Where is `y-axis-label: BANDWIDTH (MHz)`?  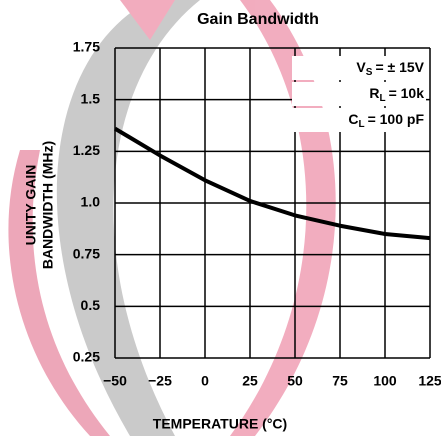
y-axis-label: BANDWIDTH (MHz) is located at coordinates (48, 205).